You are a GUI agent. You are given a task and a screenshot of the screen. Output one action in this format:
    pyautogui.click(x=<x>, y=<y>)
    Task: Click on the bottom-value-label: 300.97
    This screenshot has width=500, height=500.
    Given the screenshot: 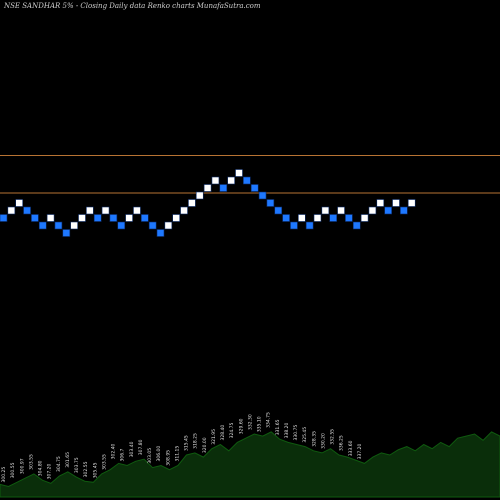 What is the action you would take?
    pyautogui.click(x=22, y=466)
    